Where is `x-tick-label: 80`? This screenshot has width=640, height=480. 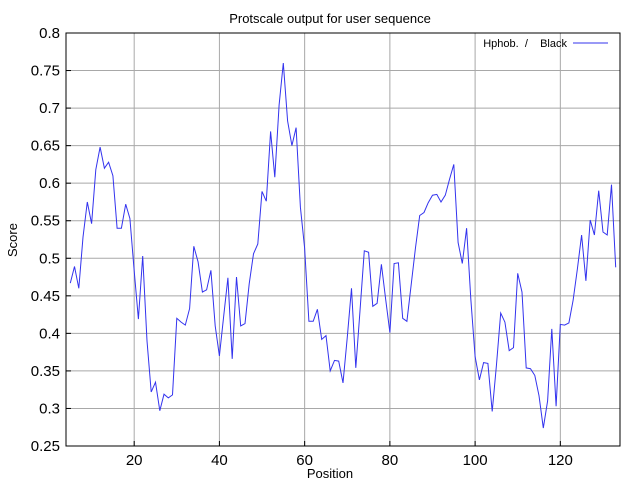 x-tick-label: 80 is located at coordinates (390, 460).